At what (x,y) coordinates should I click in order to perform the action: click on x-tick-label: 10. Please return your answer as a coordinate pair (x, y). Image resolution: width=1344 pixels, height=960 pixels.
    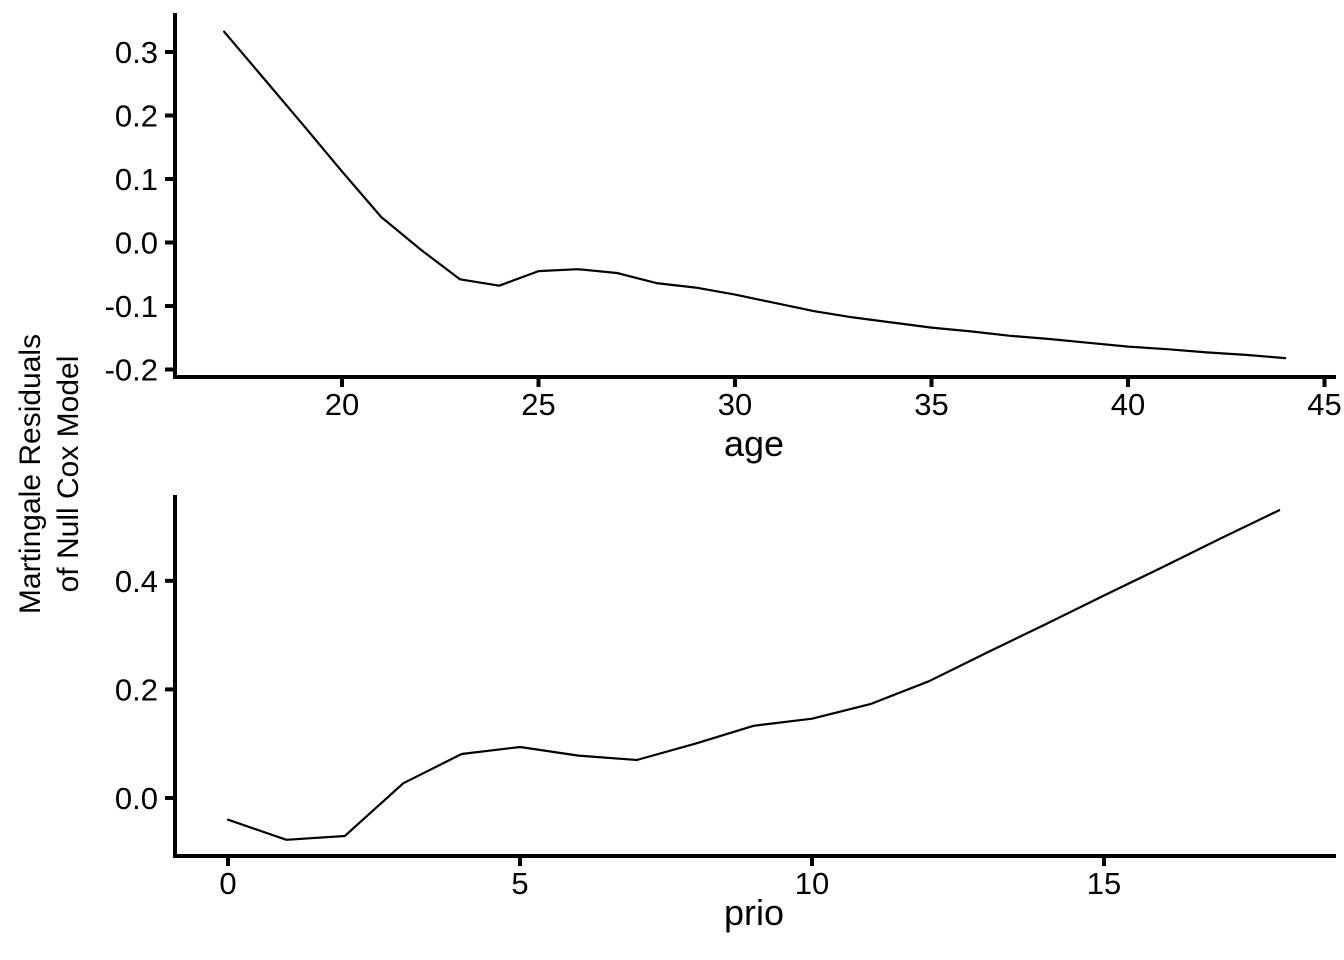
    Looking at the image, I should click on (812, 883).